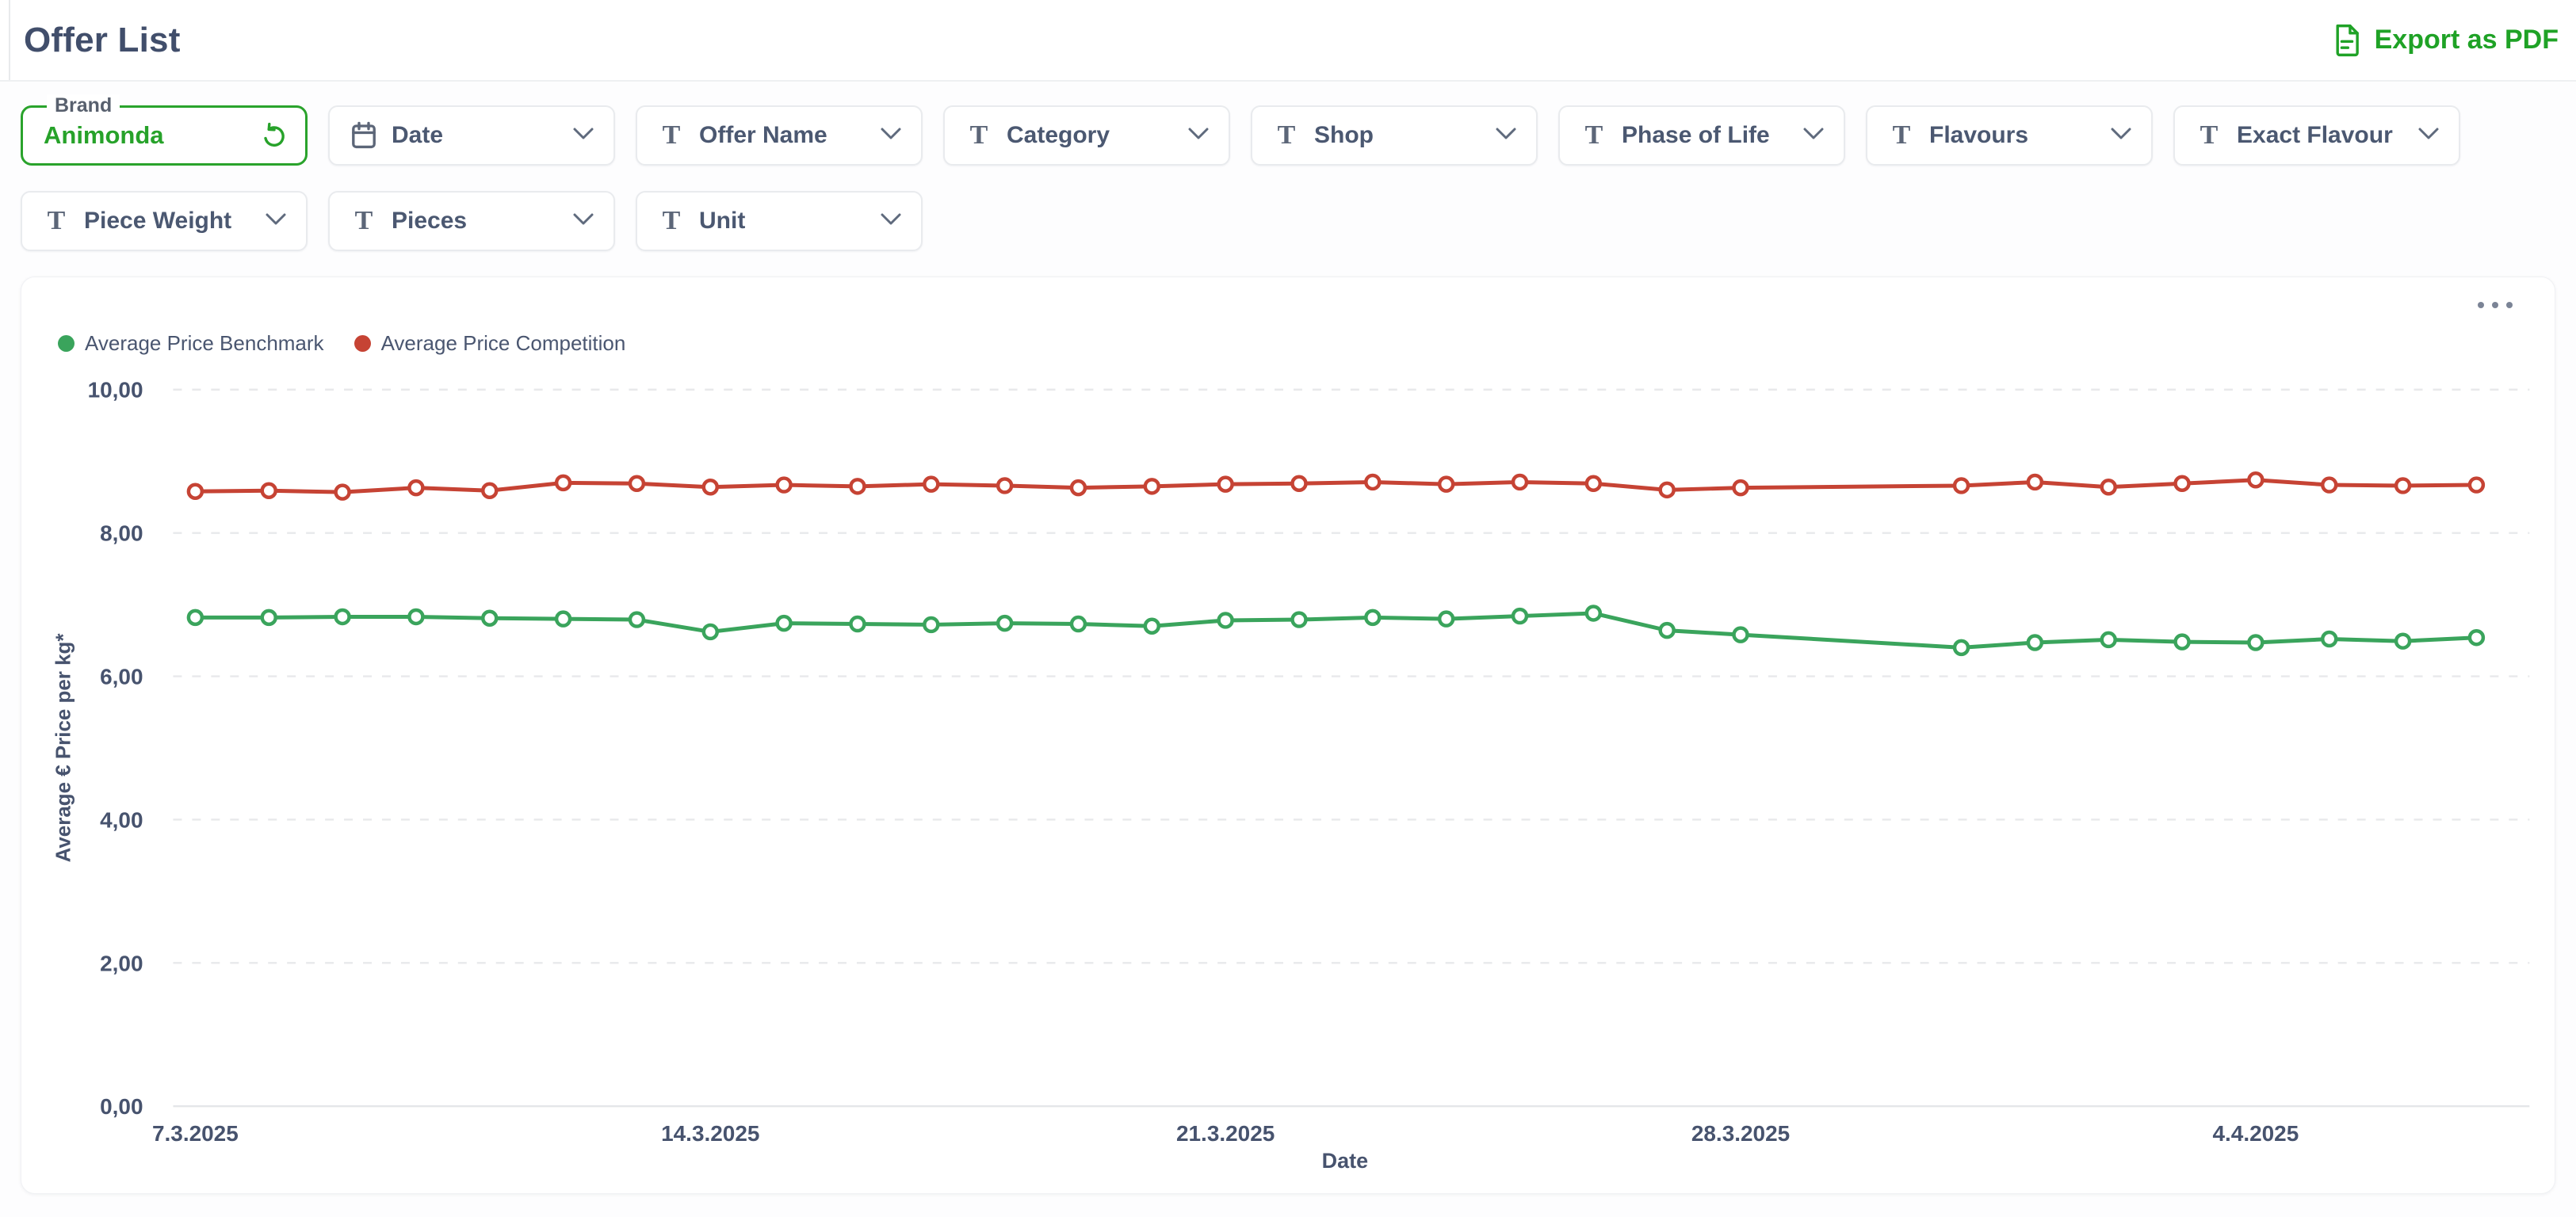  Describe the element at coordinates (430, 221) in the screenshot. I see `filter-label: Pieces` at that location.